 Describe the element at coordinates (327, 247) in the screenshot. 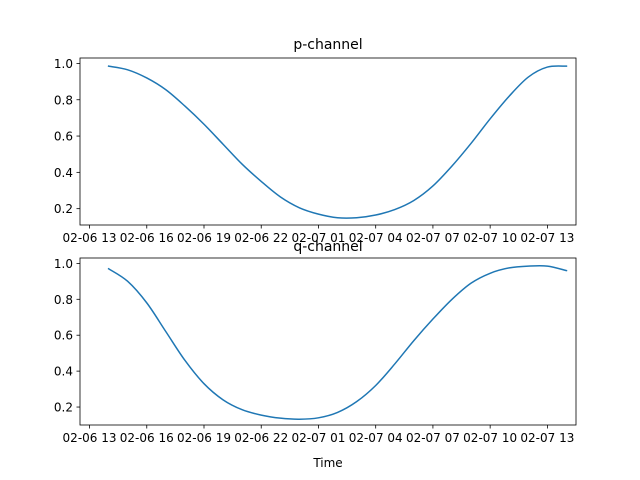

I see `q-channel-title: q-channel` at that location.